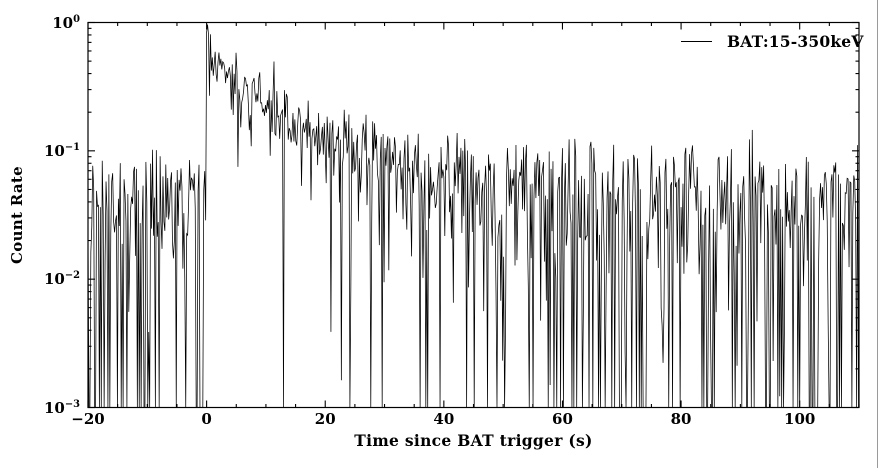 This screenshot has width=881, height=468. Describe the element at coordinates (61, 407) in the screenshot. I see `y-tick-label: 10⁻³` at that location.